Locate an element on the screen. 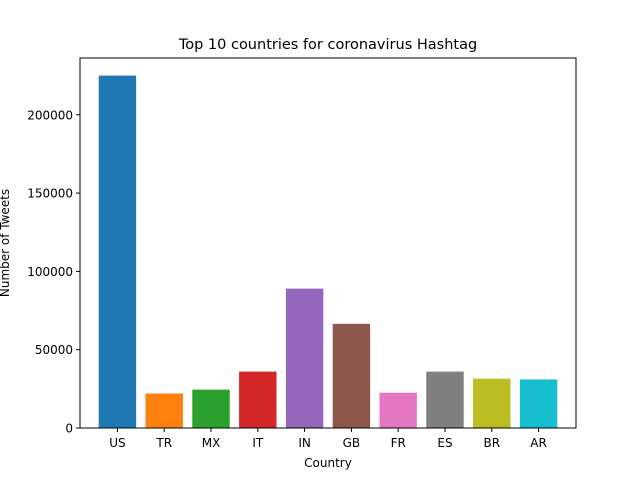  x-tick-label: FR is located at coordinates (398, 443).